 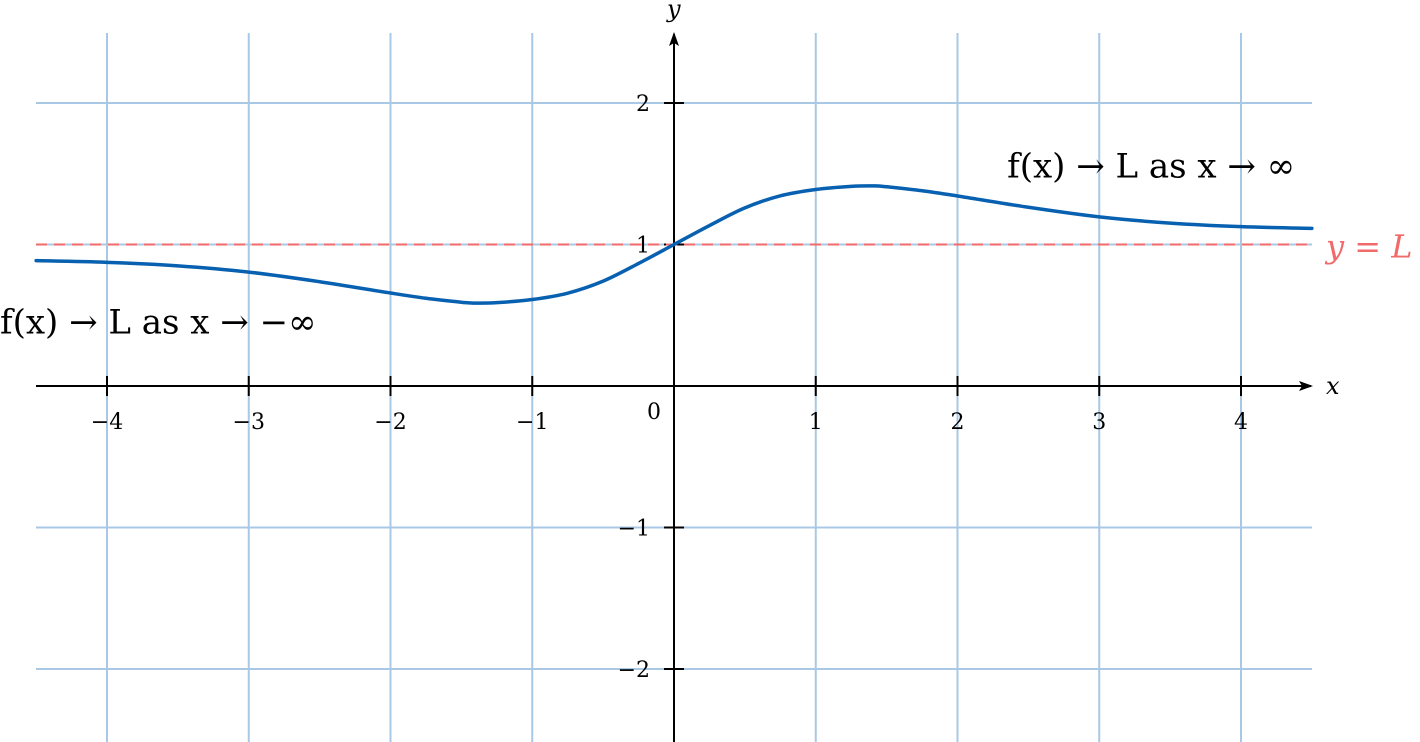 What do you see at coordinates (158, 322) in the screenshot?
I see `annotation-left: f(x) → L as x → −∞` at bounding box center [158, 322].